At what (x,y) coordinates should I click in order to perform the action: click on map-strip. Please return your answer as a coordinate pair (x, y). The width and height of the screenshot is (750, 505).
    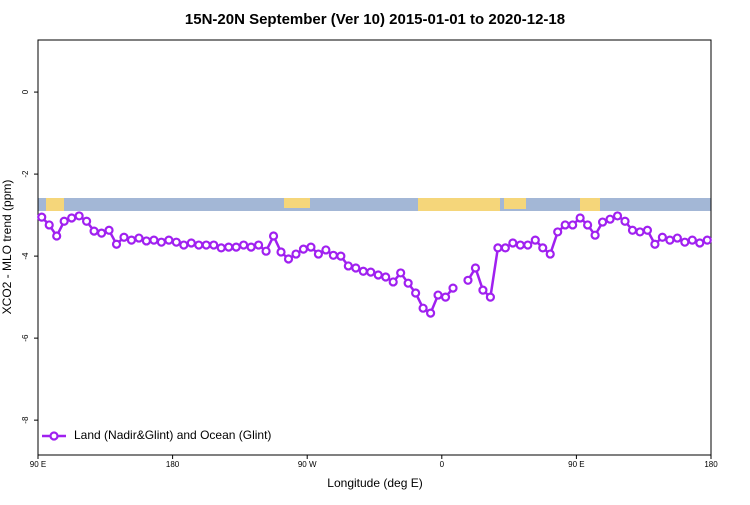
    Looking at the image, I should click on (374, 204).